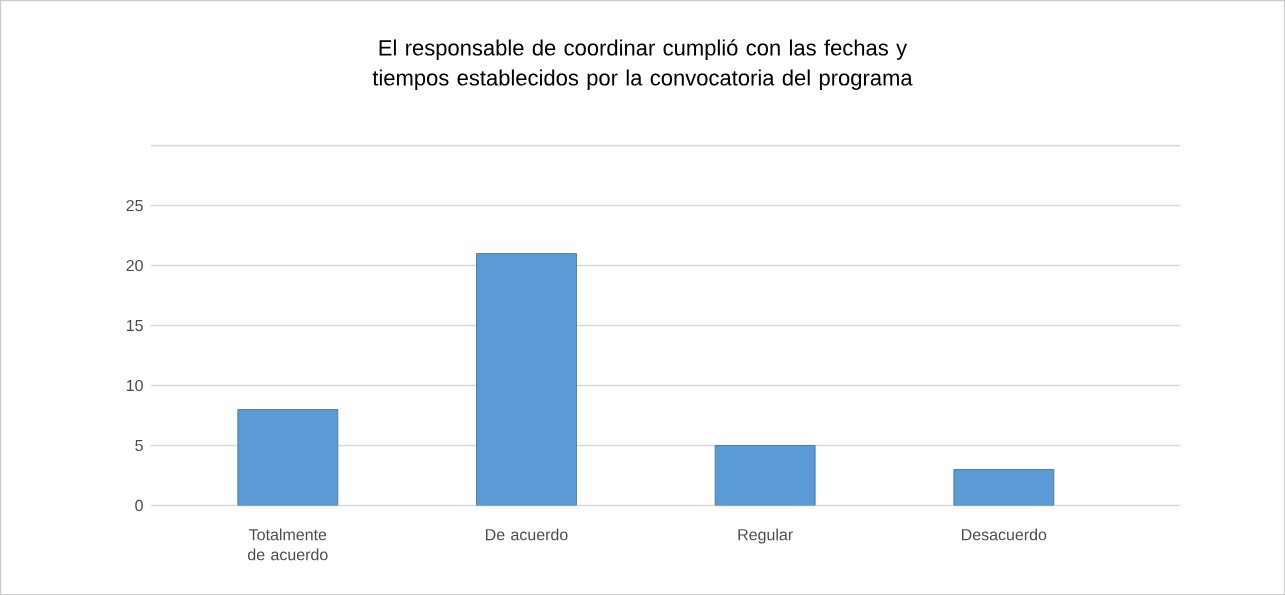 The image size is (1285, 595). Describe the element at coordinates (288, 544) in the screenshot. I see `x-tick-label: Totalmente de acuerdo` at that location.